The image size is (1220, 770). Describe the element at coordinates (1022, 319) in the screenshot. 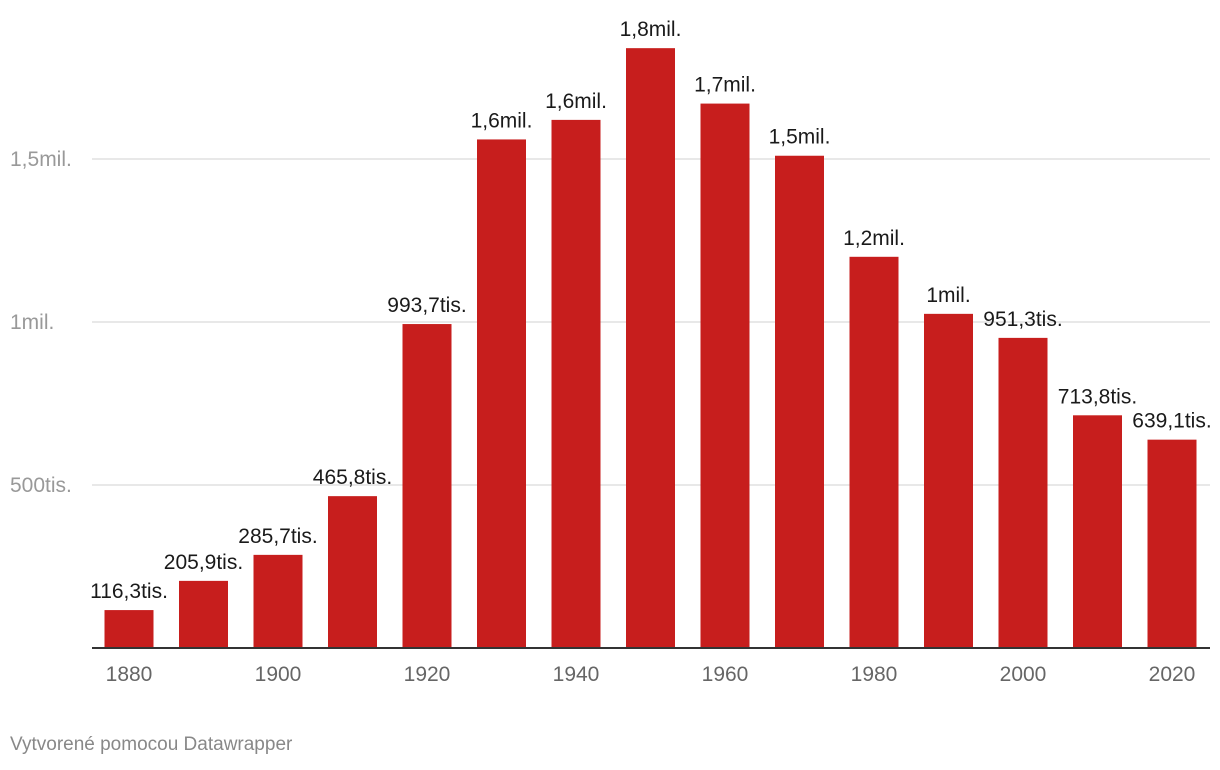

I see `data-label: 951,3tis.` at that location.